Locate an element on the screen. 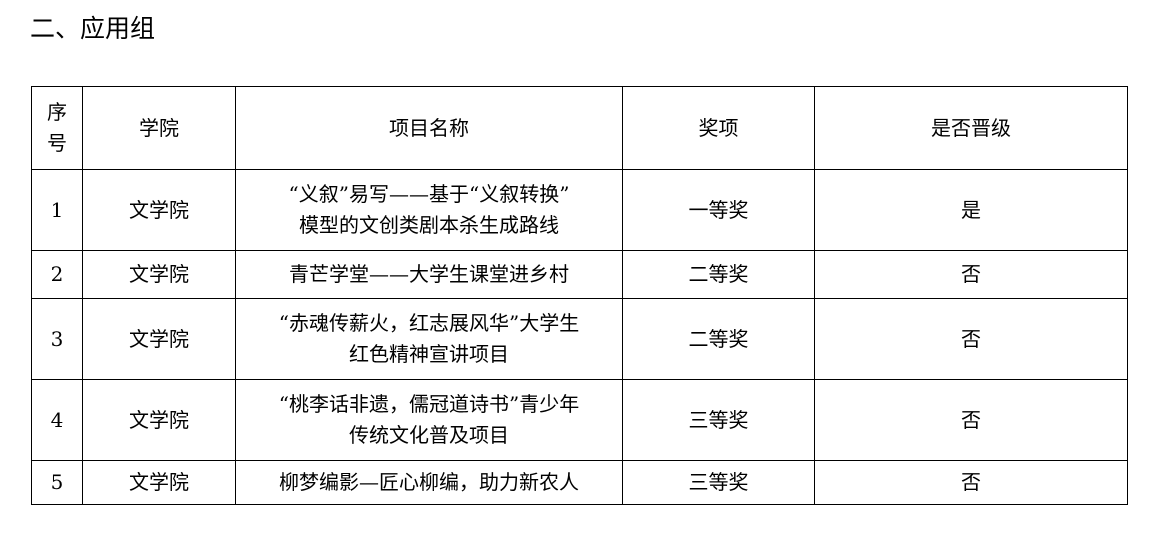  name-line: 传统文化普及项目 is located at coordinates (429, 435).